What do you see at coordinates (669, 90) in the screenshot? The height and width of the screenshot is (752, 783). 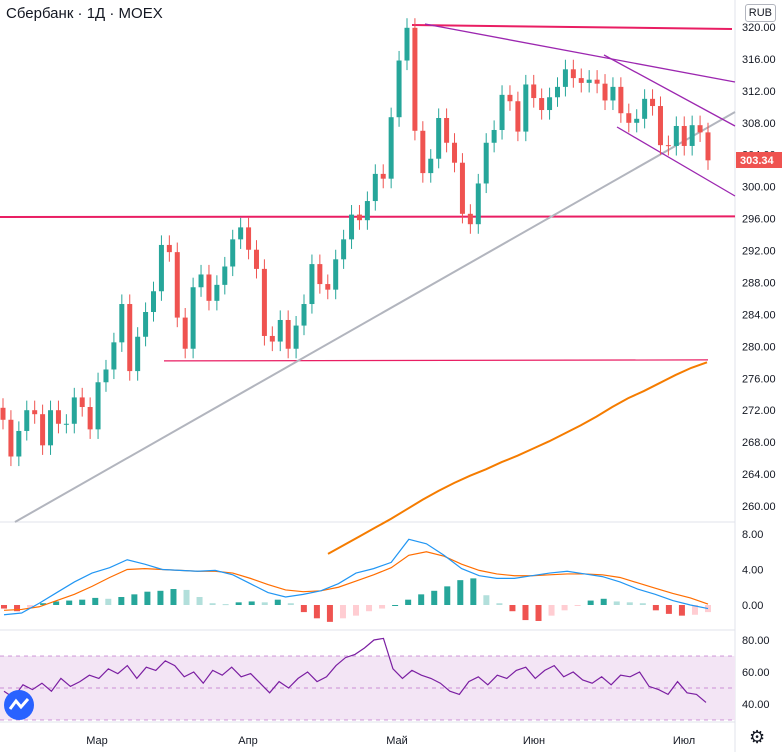 I see `channel-mid-line` at bounding box center [669, 90].